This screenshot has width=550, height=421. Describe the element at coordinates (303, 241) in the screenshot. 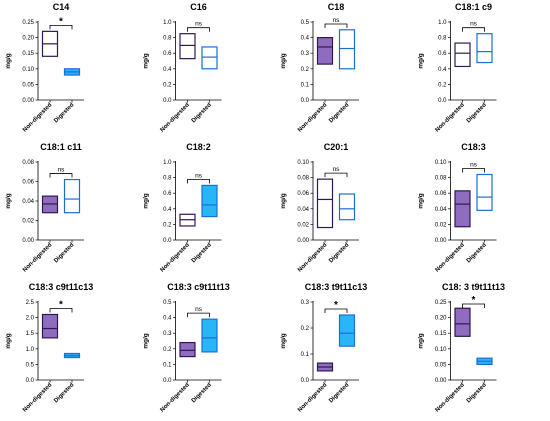

I see `y-tick-label: 0.00` at that location.